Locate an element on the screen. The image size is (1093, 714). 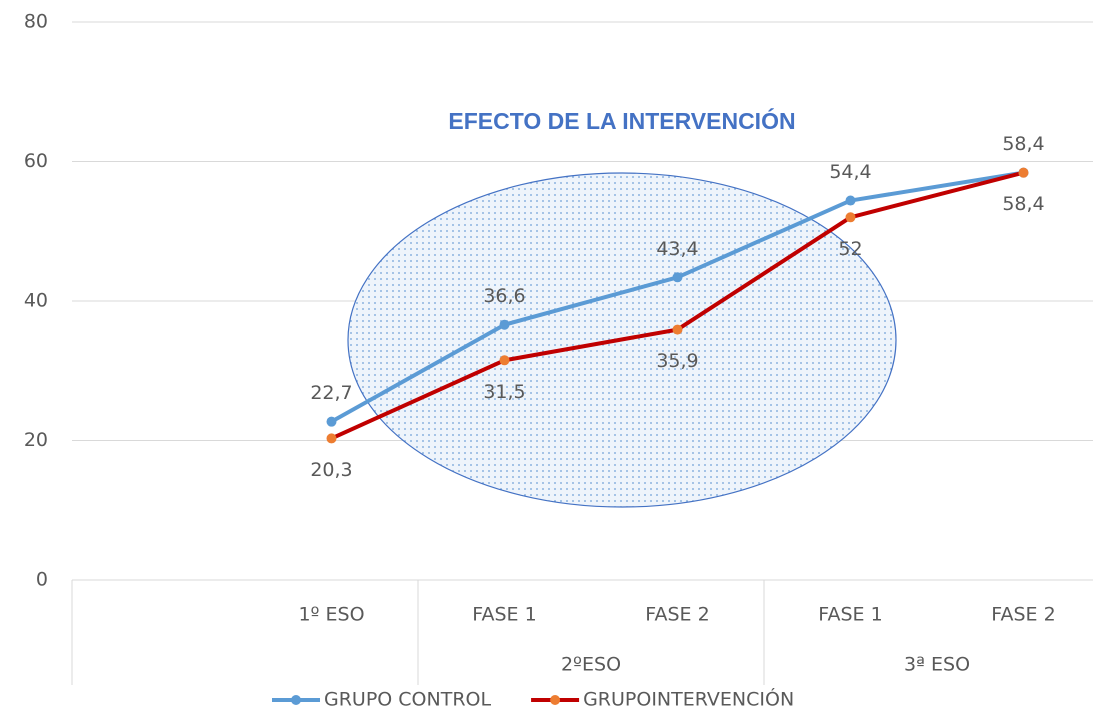
legend-label: GRUPOINTERVENCIÓN is located at coordinates (688, 699).